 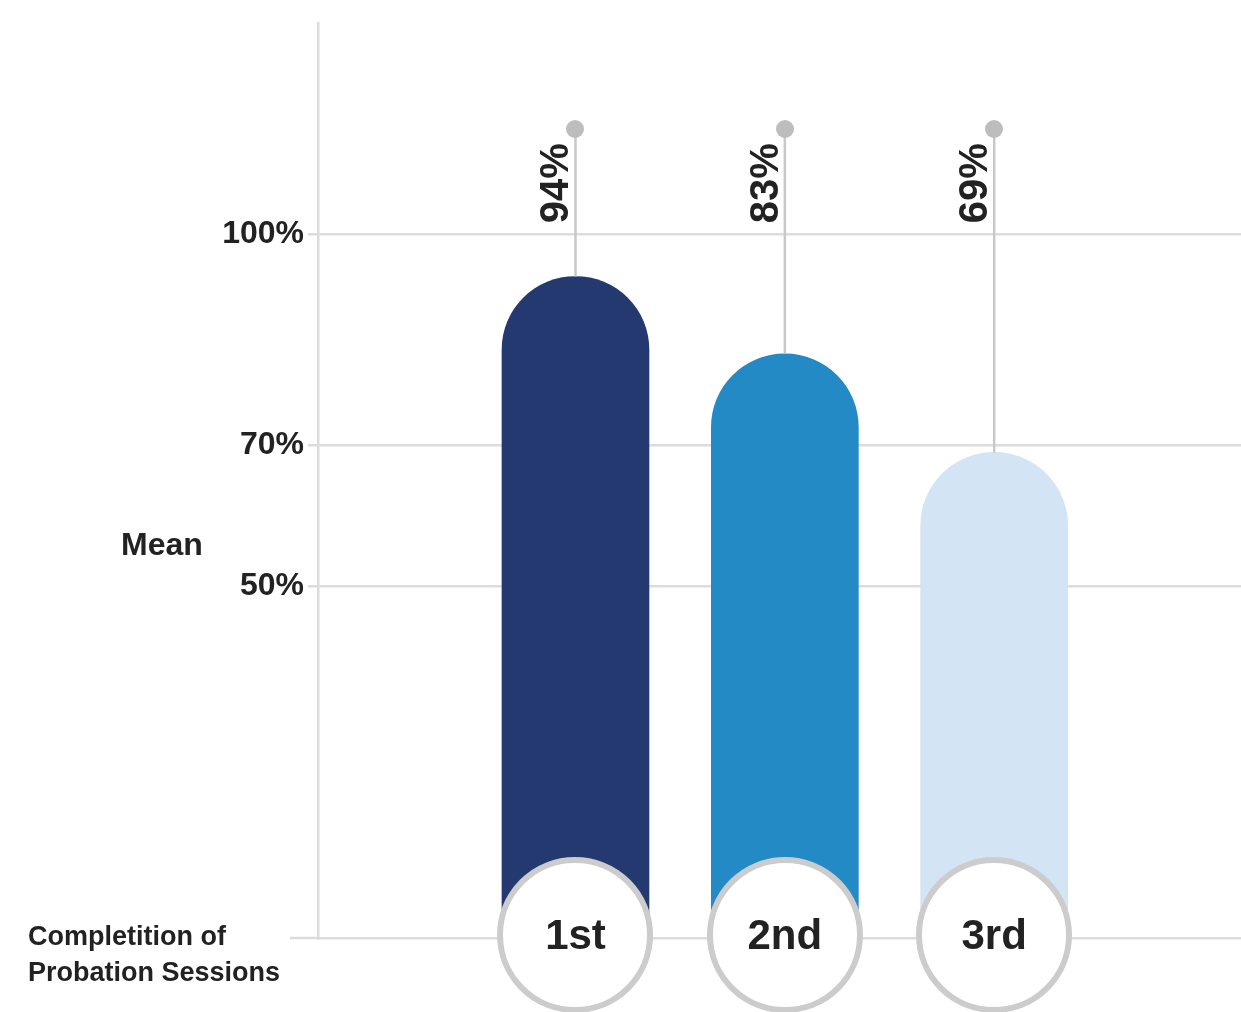 I want to click on x-tick-label: 3rd, so click(x=994, y=934).